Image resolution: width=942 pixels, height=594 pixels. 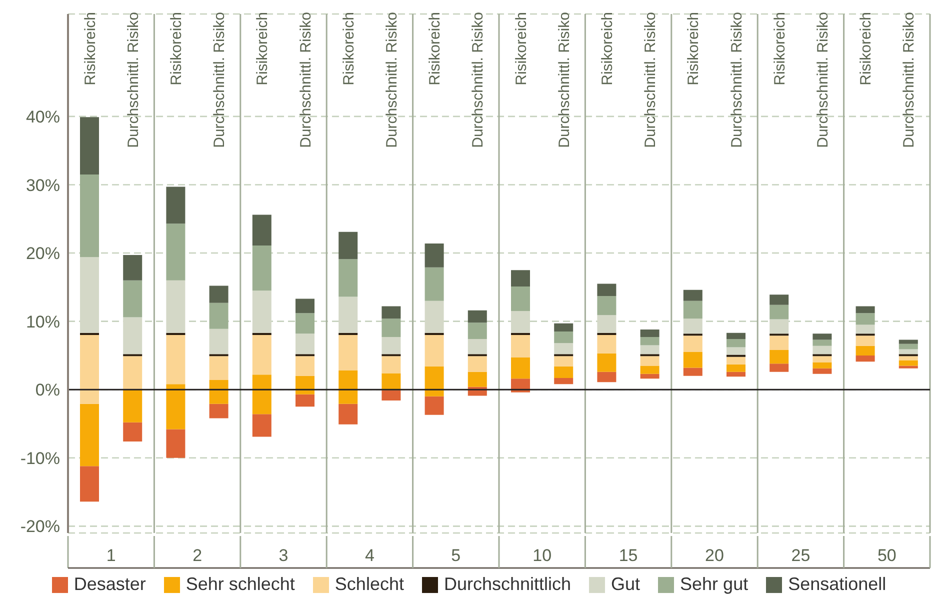 I want to click on legend-label: Sensationell, so click(x=837, y=584).